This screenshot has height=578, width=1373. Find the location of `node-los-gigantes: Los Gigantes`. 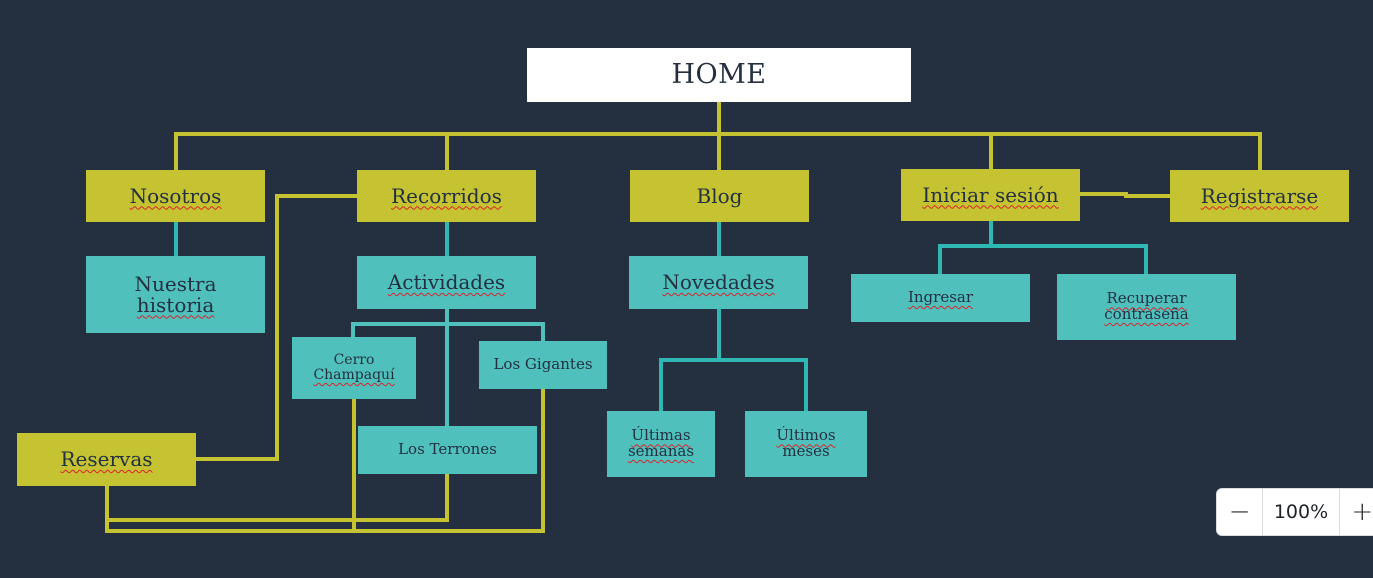

node-los-gigantes: Los Gigantes is located at coordinates (543, 365).